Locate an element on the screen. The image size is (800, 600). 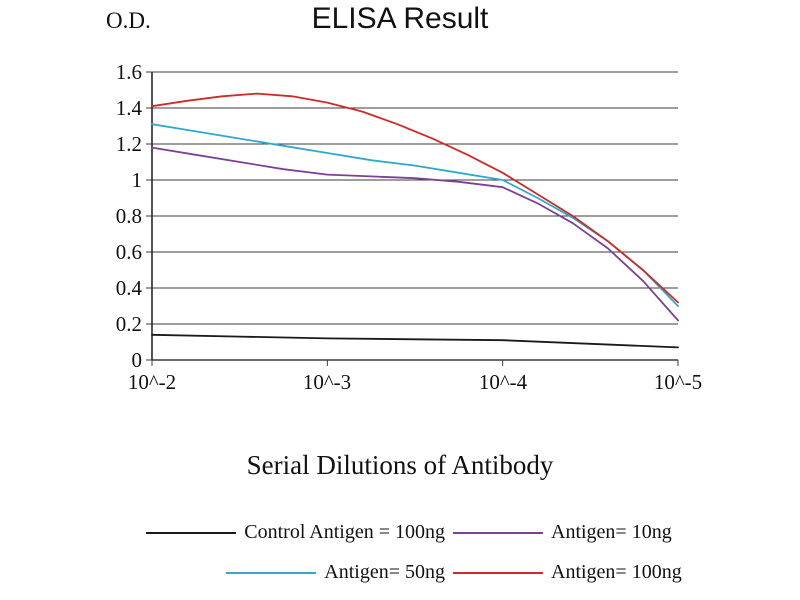
legend-line-antigen-100ng is located at coordinates (498, 572).